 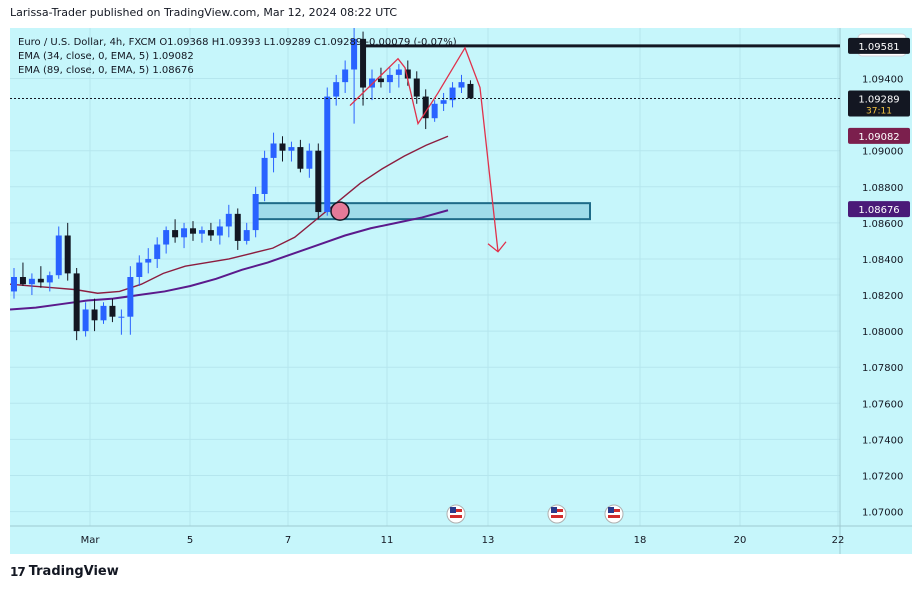 What do you see at coordinates (838, 540) in the screenshot?
I see `time-tick-label: 22` at bounding box center [838, 540].